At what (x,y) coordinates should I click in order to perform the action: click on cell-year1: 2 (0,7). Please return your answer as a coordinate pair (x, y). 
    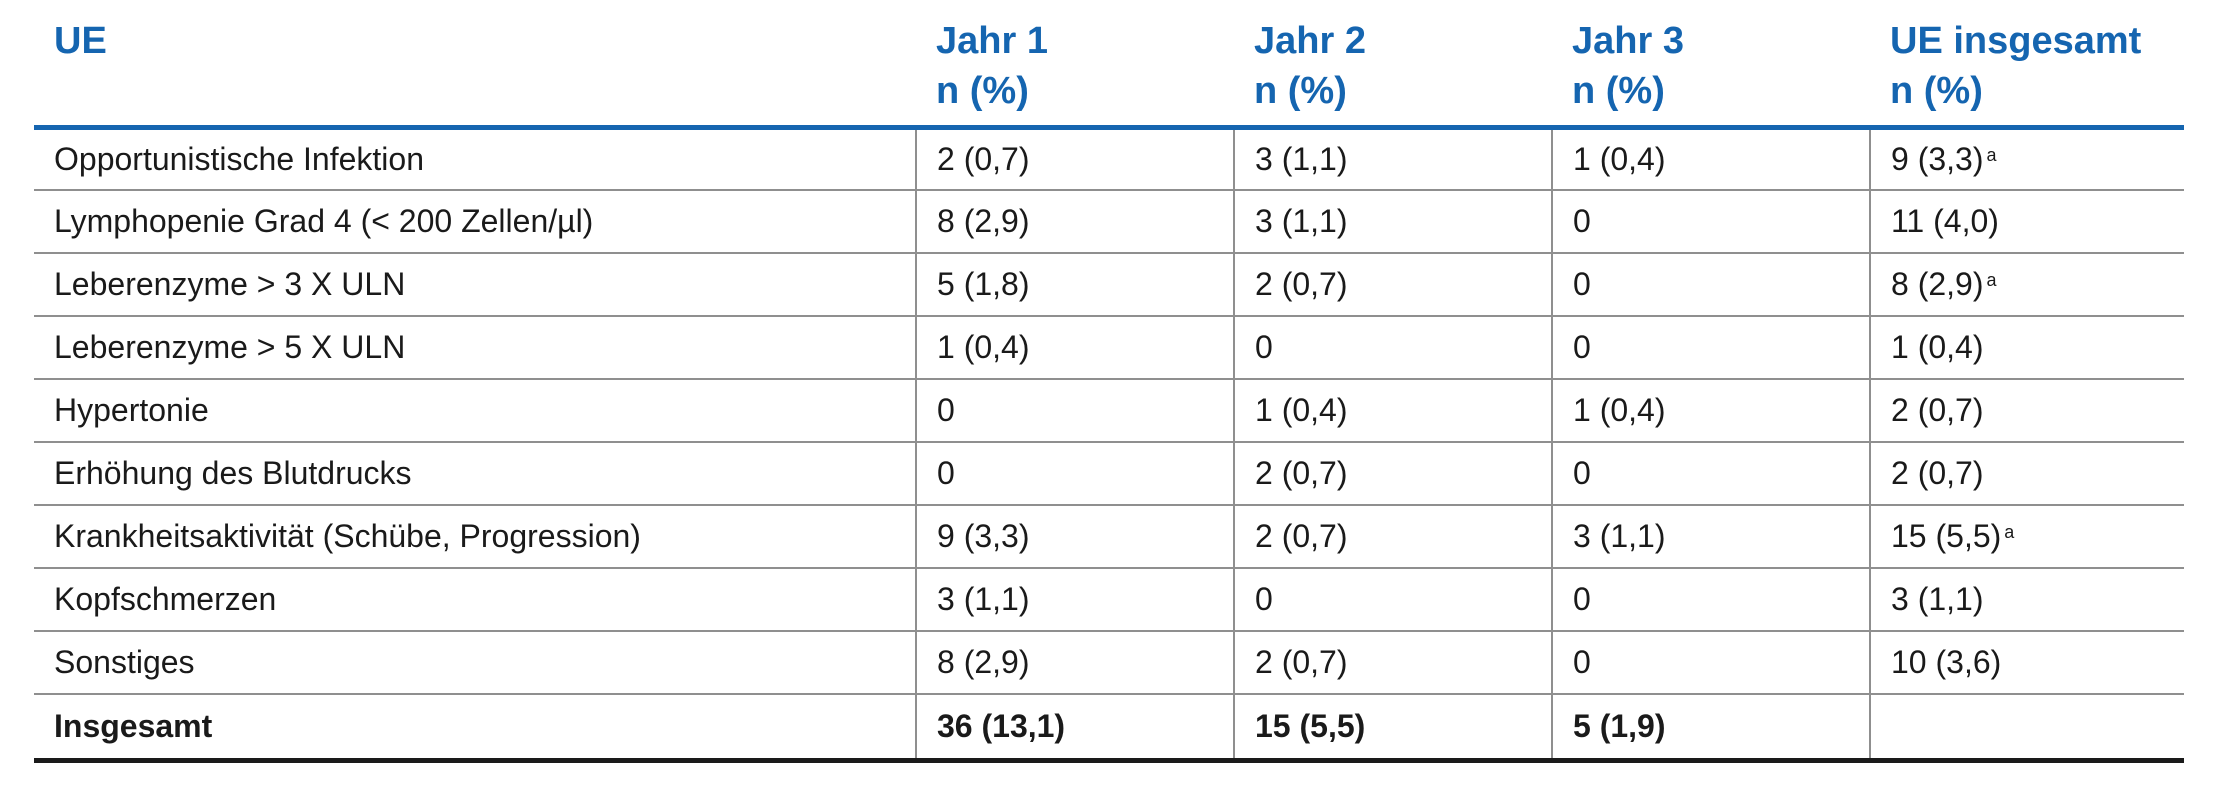
    Looking at the image, I should click on (1074, 159).